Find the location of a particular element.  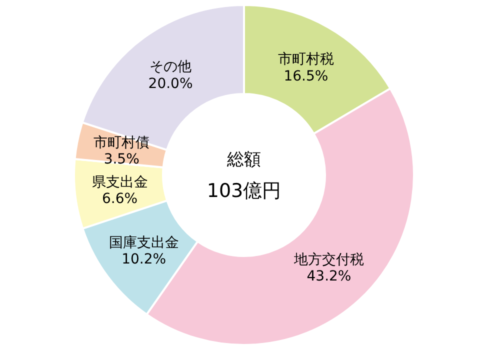

slice-label: その他 is located at coordinates (171, 67).